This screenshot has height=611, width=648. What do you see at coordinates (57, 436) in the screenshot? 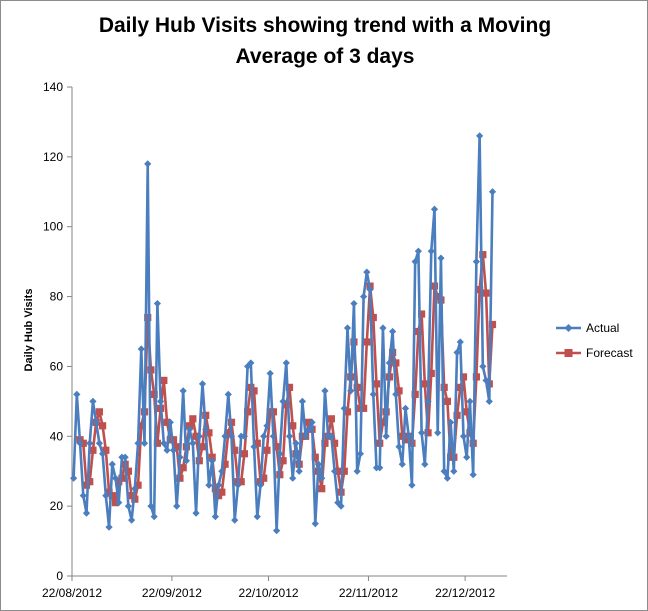
I see `y-tick-label: 40` at bounding box center [57, 436].